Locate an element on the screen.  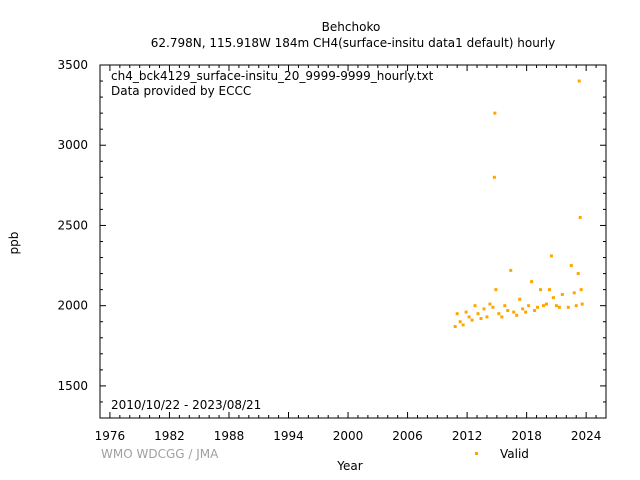
provider-annotation: Data provided by ECCC is located at coordinates (181, 91).